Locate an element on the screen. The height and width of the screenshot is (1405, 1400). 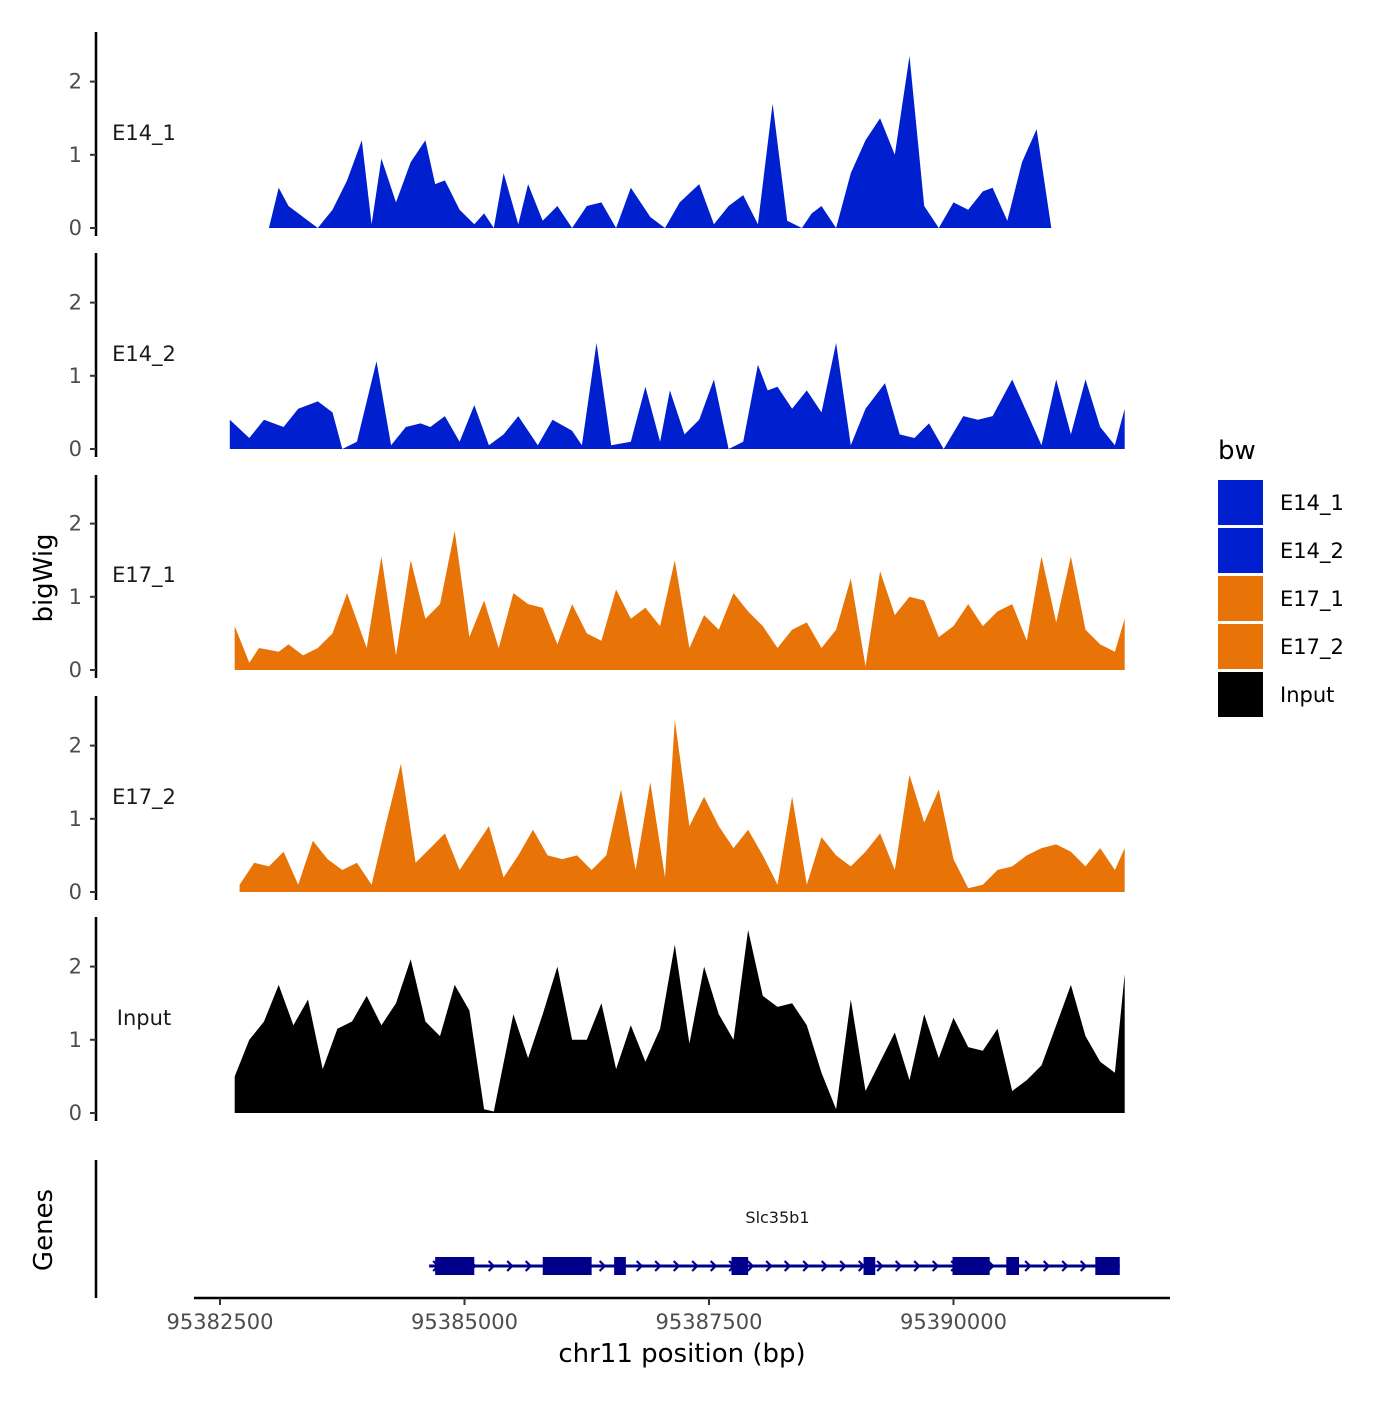
legend-title: bw is located at coordinates (1237, 451).